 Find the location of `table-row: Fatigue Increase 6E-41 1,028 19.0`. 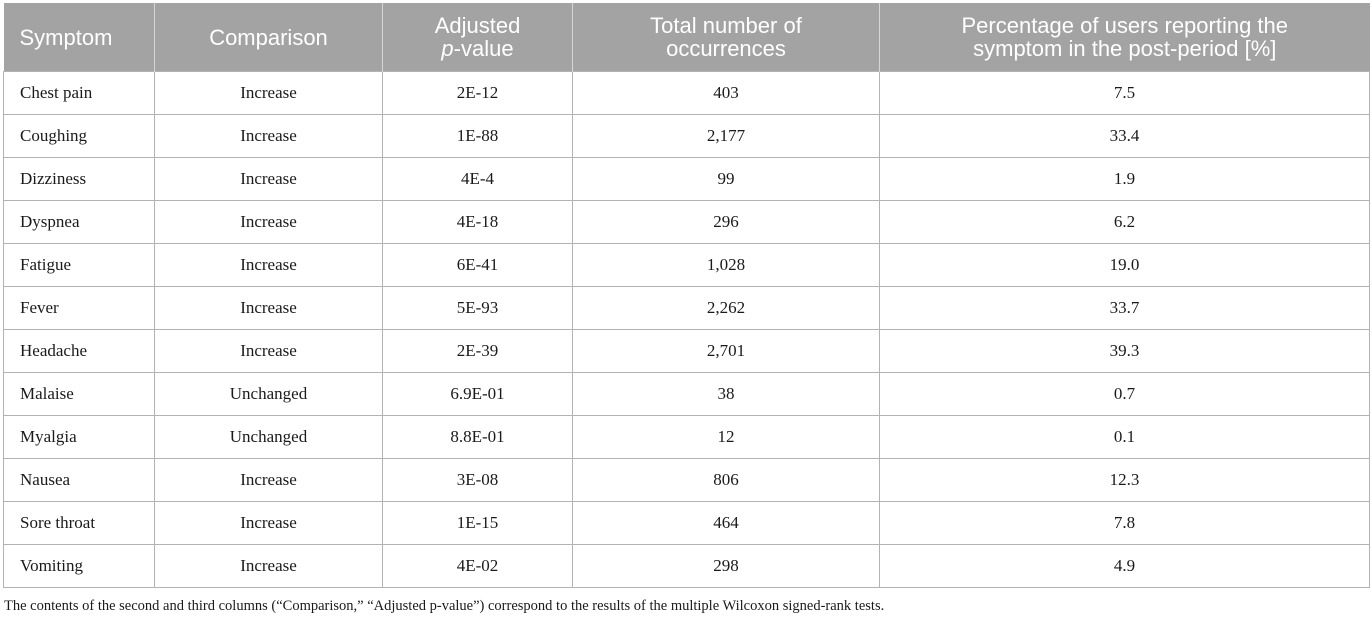

table-row: Fatigue Increase 6E-41 1,028 19.0 is located at coordinates (686, 265).